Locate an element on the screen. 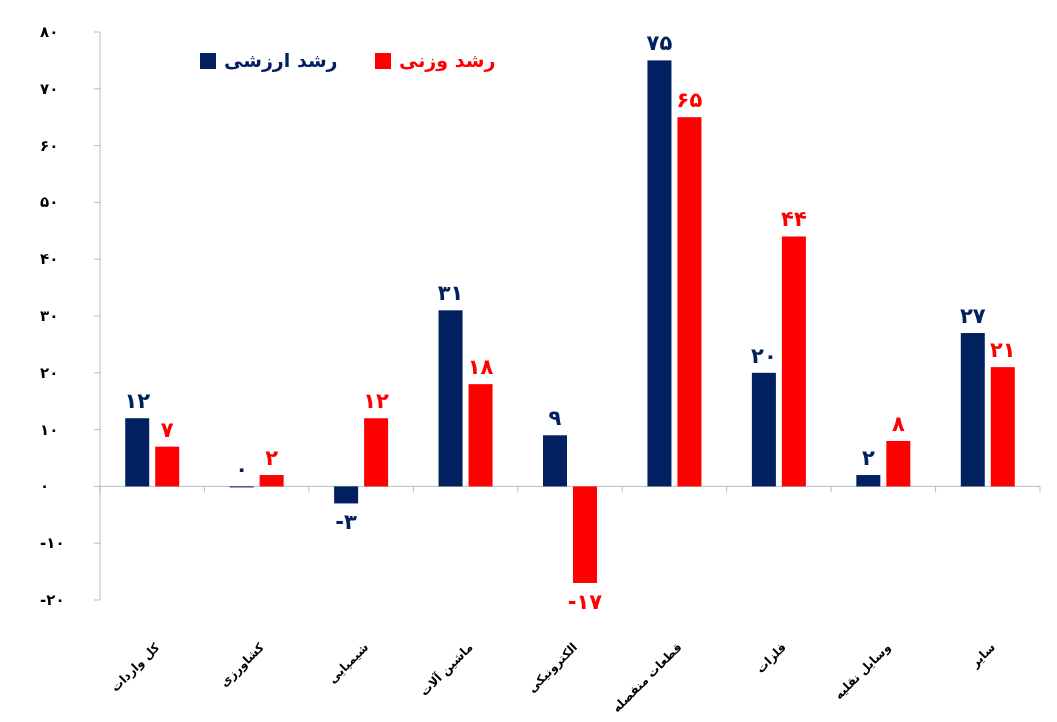 Image resolution: width=1057 pixels, height=722 pixels. data-label: ۷ is located at coordinates (167, 429).